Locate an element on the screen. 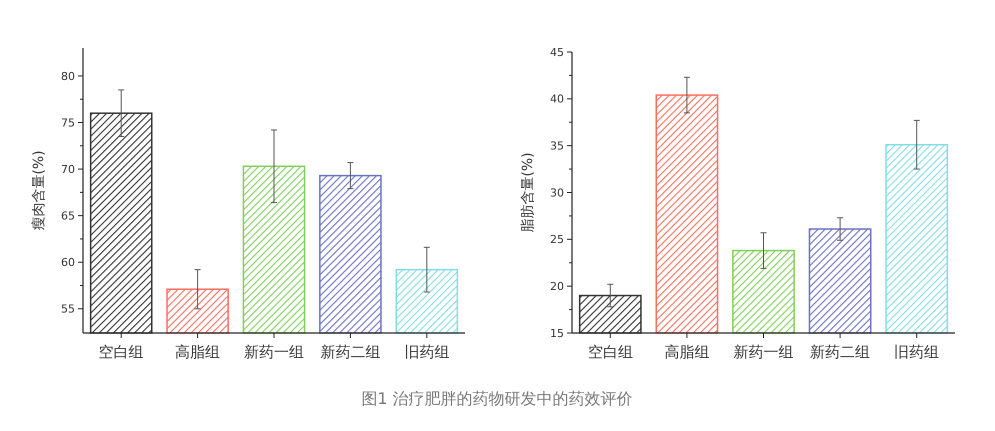  y-tick-label: 40 is located at coordinates (557, 99).